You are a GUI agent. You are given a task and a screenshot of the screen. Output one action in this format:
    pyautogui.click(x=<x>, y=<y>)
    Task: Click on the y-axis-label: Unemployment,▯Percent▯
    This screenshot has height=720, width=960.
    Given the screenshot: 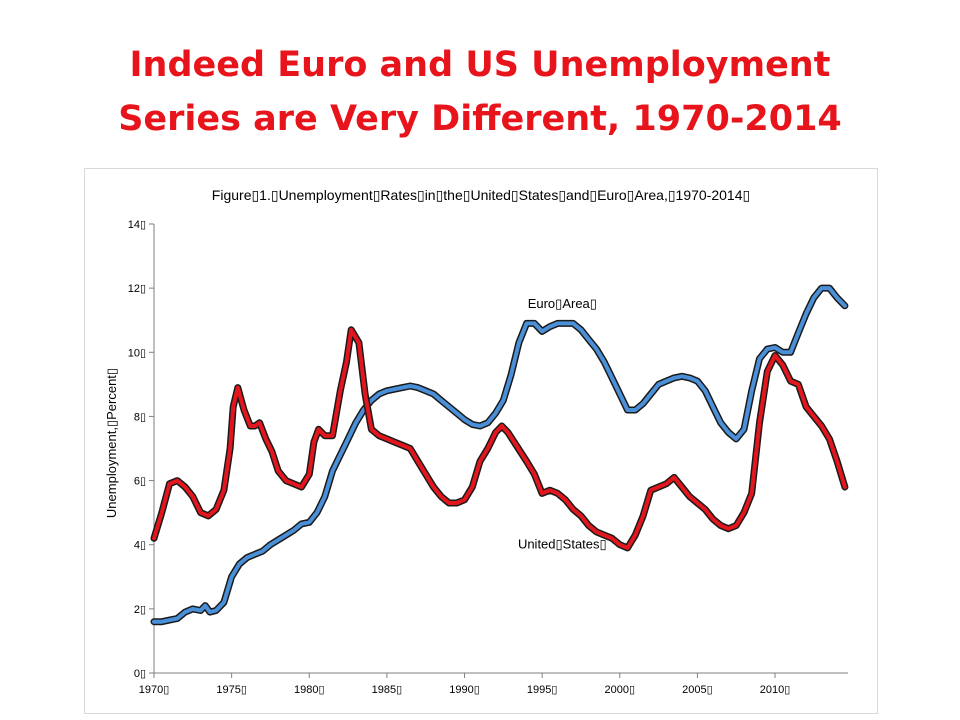 What is the action you would take?
    pyautogui.click(x=111, y=443)
    